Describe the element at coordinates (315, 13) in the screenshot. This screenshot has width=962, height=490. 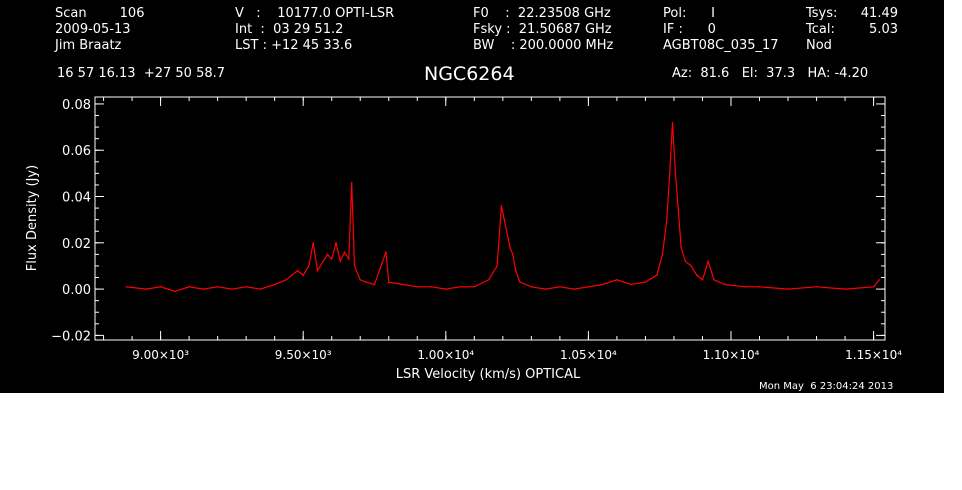
I see `velocity-label: V : 10177.0 OPTI-LSR` at that location.